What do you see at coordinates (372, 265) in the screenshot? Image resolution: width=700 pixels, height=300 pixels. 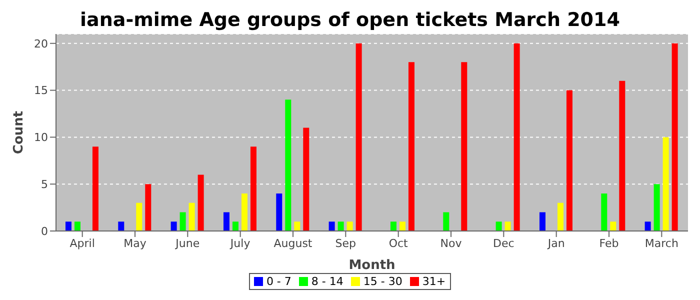 I see `x-axis-title: Month` at bounding box center [372, 265].